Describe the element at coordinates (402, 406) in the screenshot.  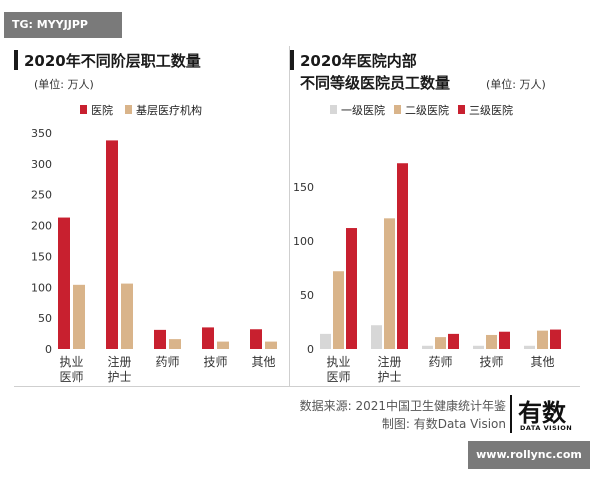
I see `data-source: 数据来源: 2021中国卫生健康统计年鉴` at that location.